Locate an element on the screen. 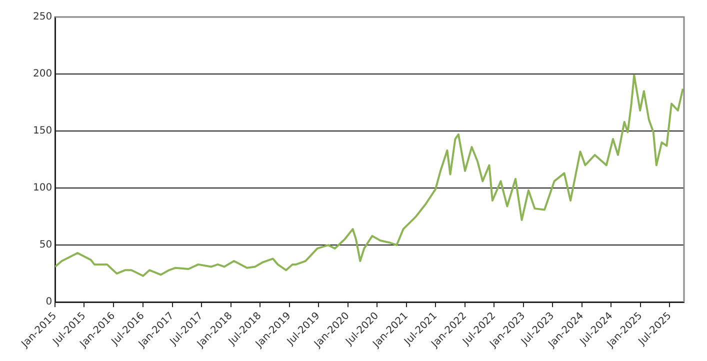  y-tick-label: 50 is located at coordinates (45, 245).